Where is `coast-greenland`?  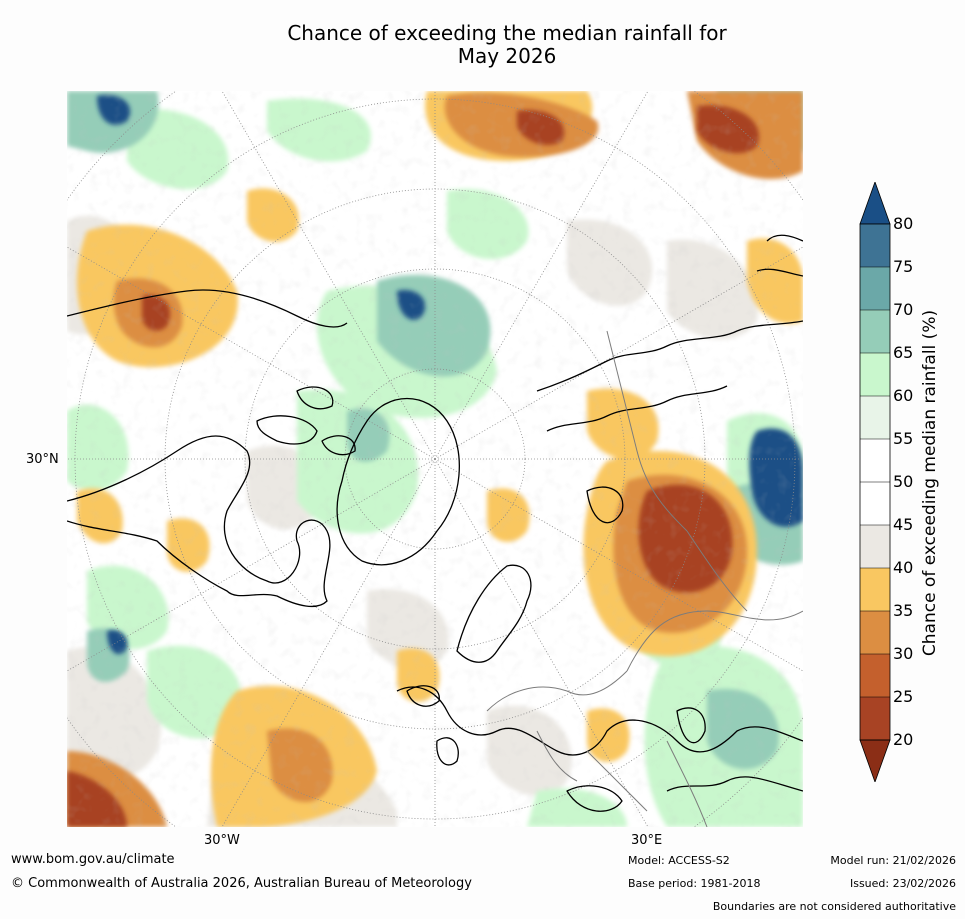
coast-greenland is located at coordinates (398, 482).